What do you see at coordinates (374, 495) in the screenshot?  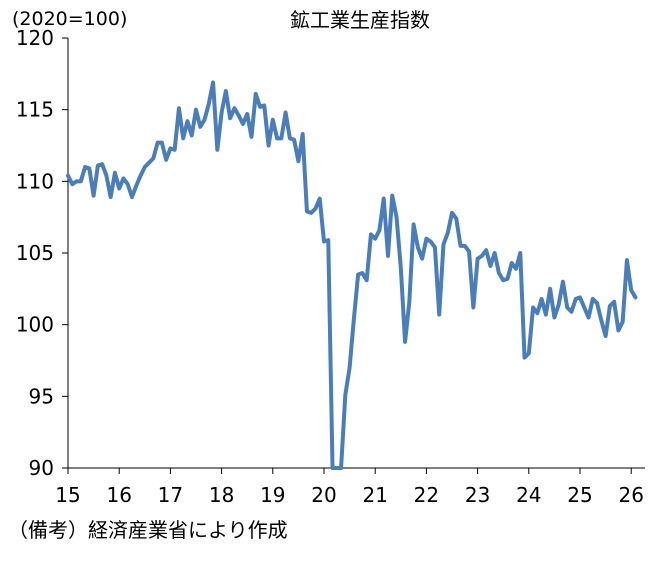 I see `x-tick-label: 21` at bounding box center [374, 495].